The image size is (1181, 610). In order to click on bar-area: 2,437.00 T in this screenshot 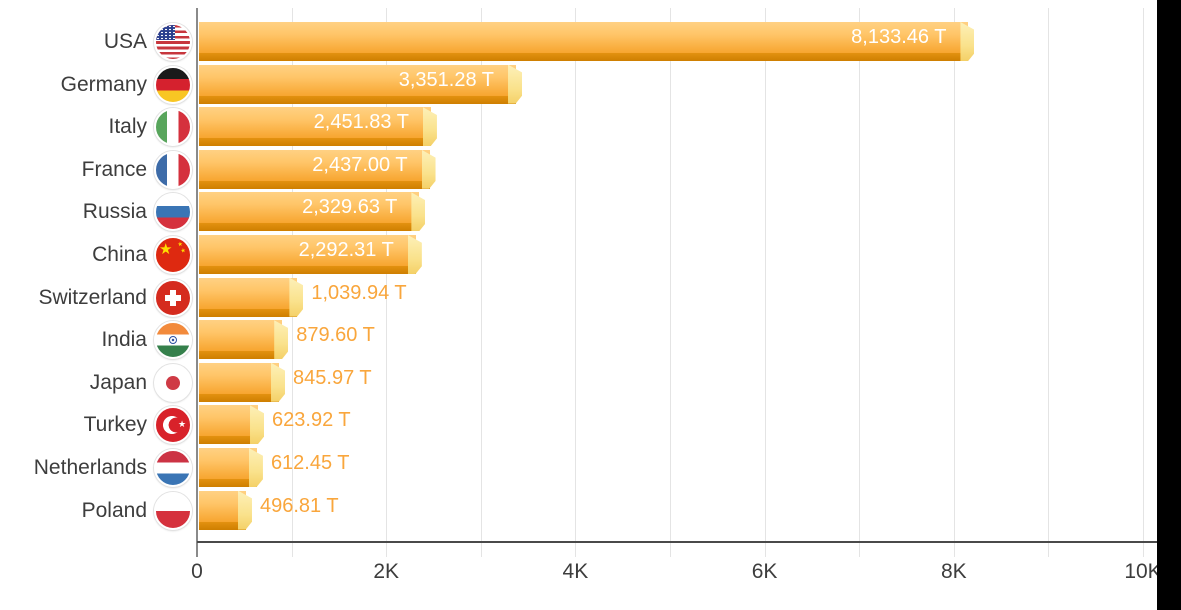, I will do `click(670, 169)`.